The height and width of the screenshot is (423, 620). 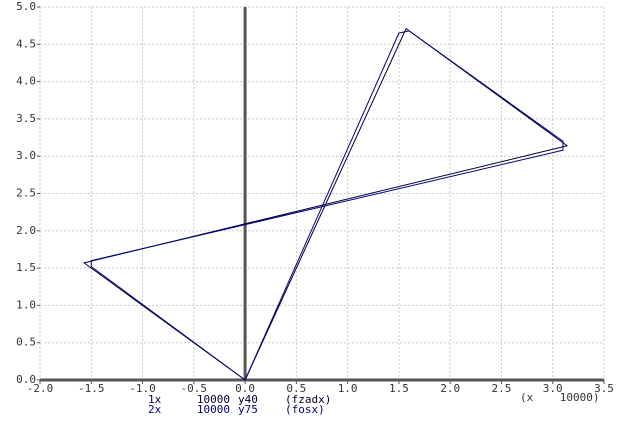 I want to click on y-tick-label: 5.0, so click(x=26, y=6).